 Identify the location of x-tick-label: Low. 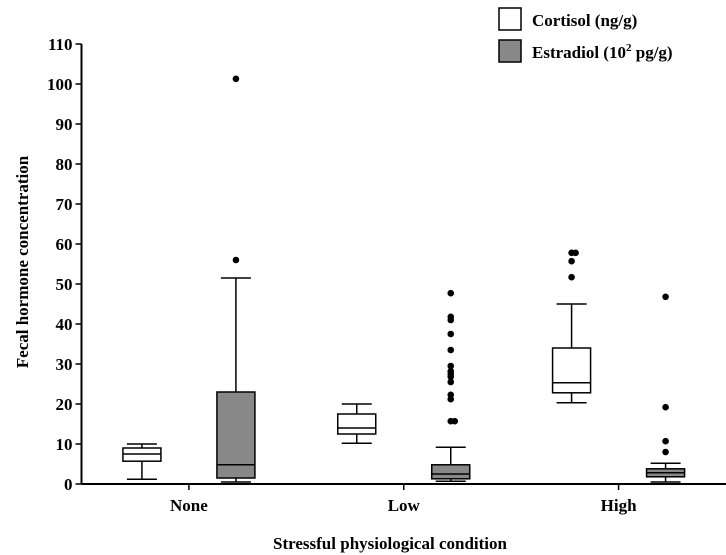
(404, 505).